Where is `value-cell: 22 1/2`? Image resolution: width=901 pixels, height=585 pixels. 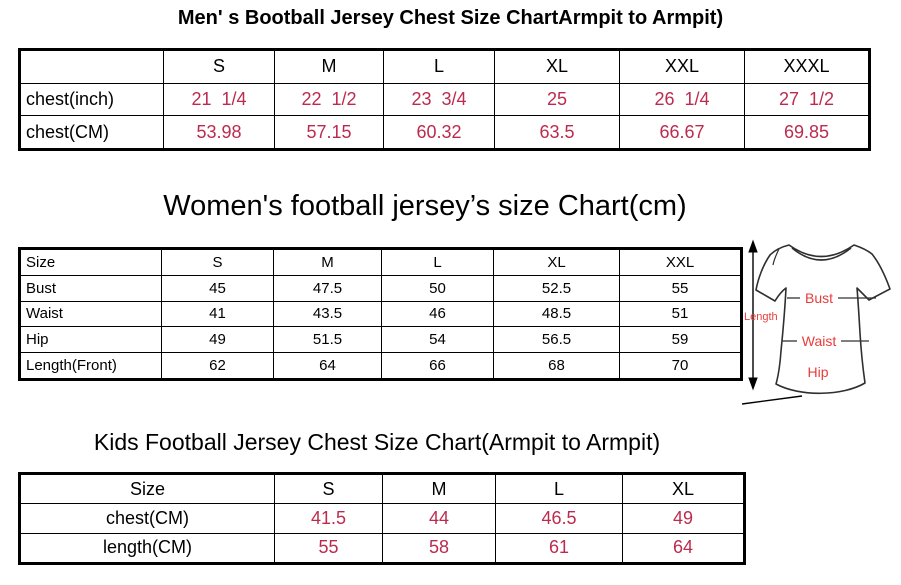
value-cell: 22 1/2 is located at coordinates (329, 99).